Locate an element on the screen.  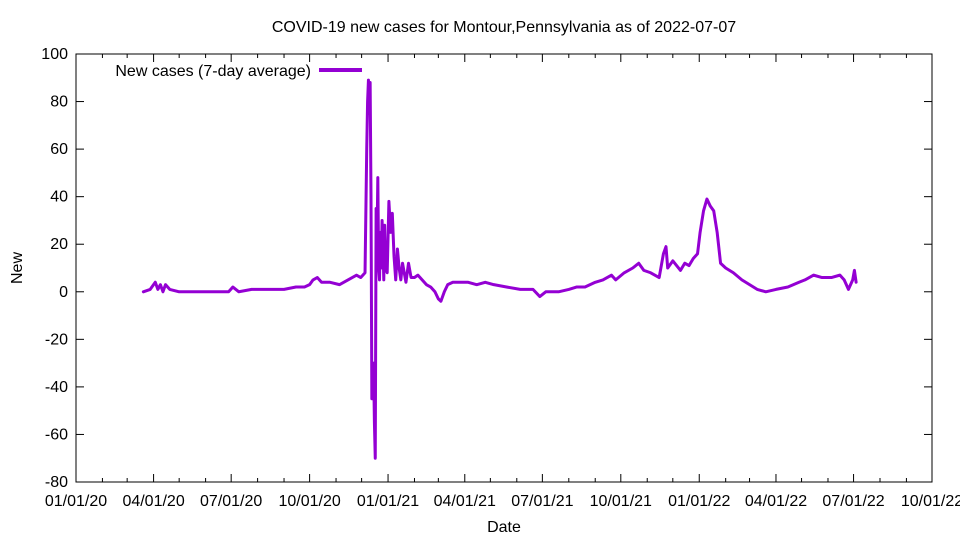
y-tick-label: 20 is located at coordinates (59, 244).